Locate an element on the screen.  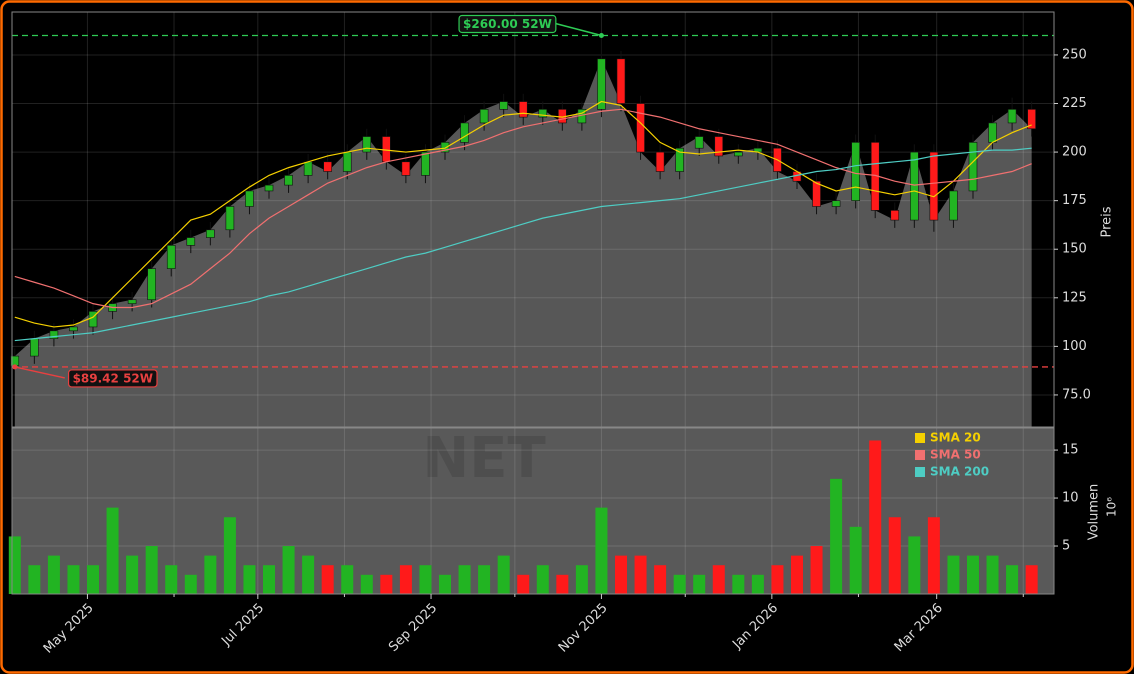
y-tick-label: 150 is located at coordinates (1074, 249).